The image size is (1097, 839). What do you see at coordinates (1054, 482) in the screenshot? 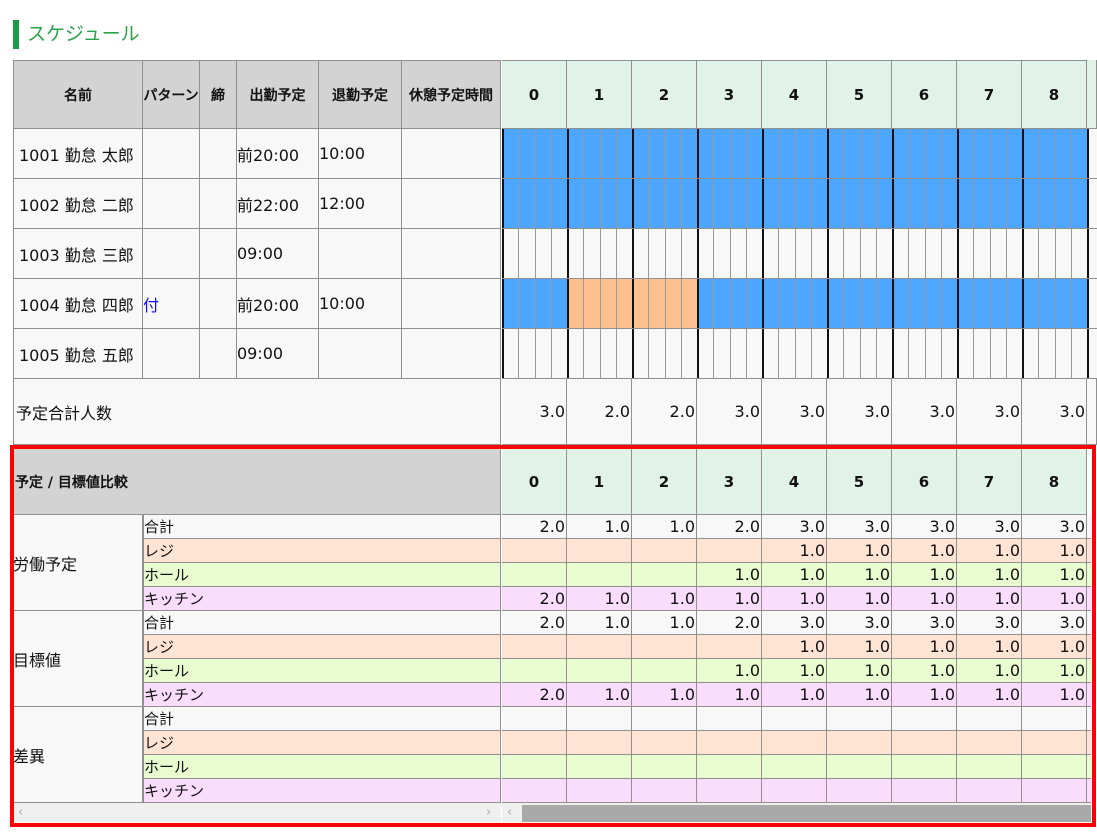
I see `comparison-hour-header: 8` at bounding box center [1054, 482].